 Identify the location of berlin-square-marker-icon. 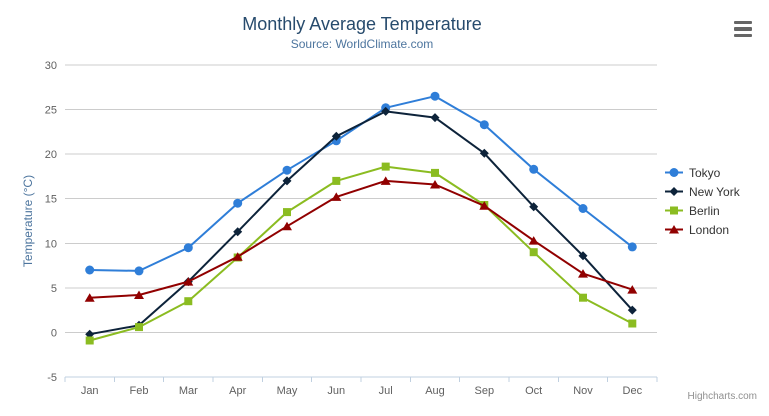
(674, 210).